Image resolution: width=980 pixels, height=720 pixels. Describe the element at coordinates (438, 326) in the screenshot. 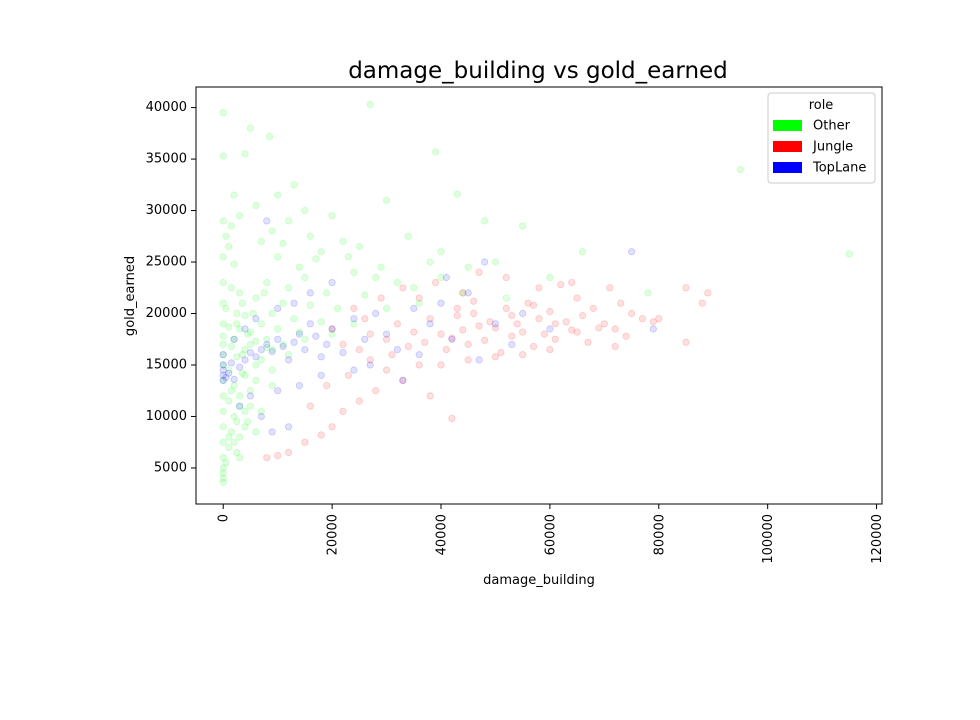

I see `series-toplane` at that location.